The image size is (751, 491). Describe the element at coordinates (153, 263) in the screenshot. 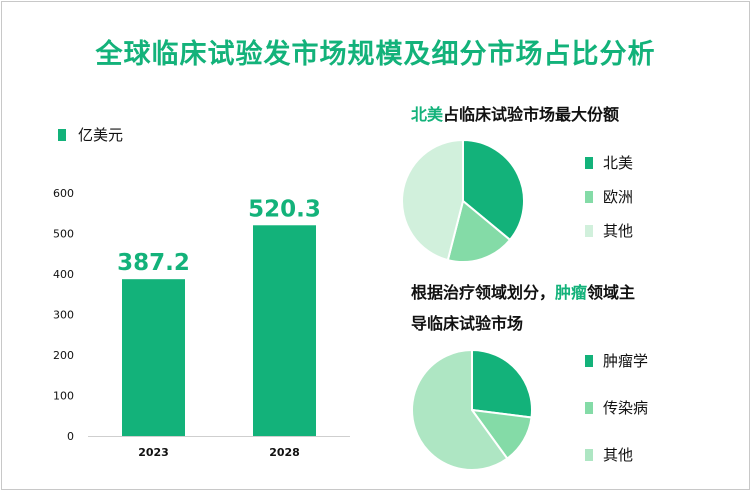

I see `bar-value-label: 387.2` at that location.